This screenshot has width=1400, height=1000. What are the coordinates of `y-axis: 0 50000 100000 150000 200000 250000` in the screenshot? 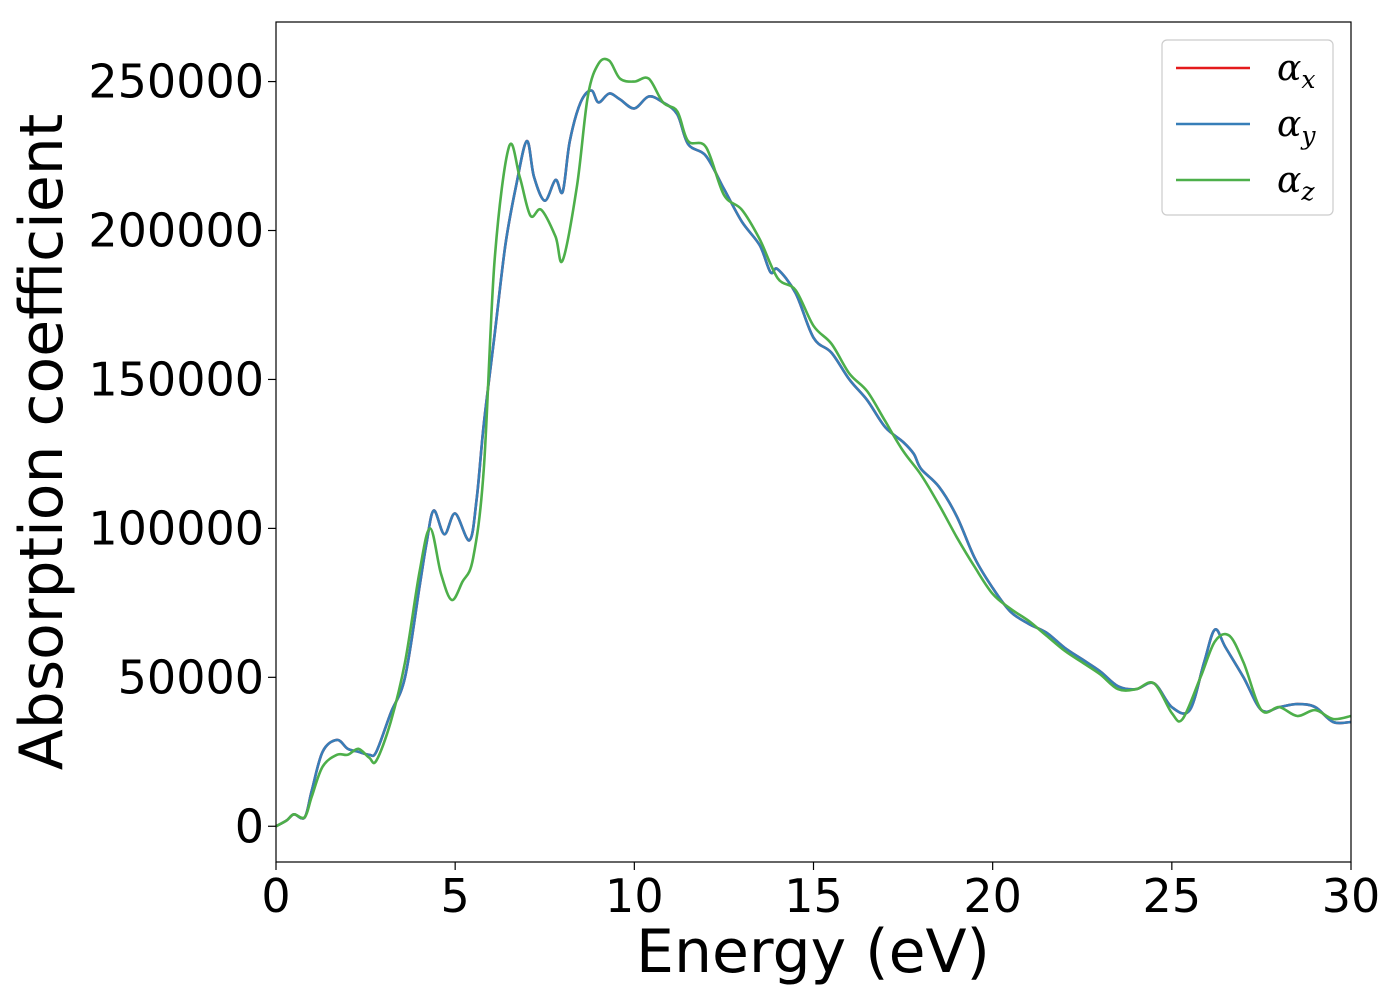 It's located at (182, 454).